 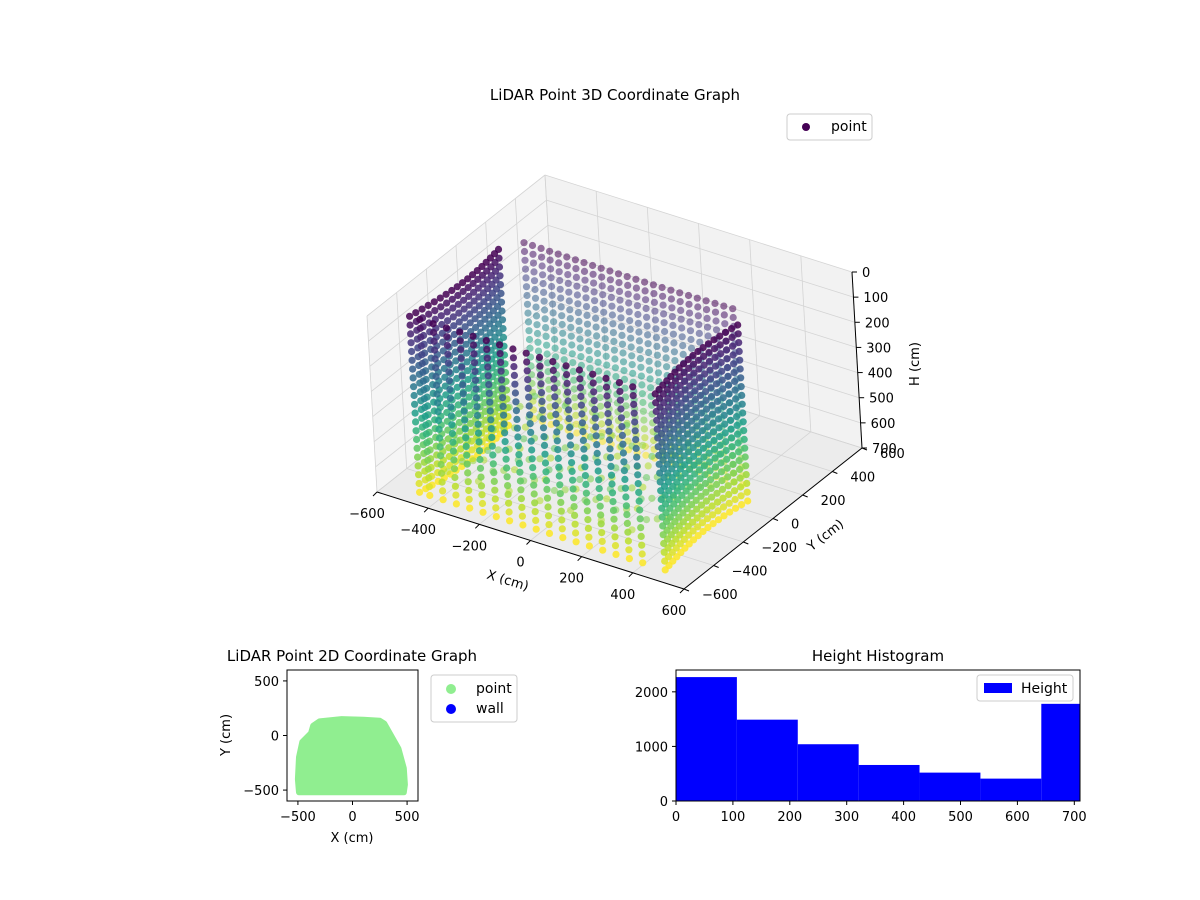 What do you see at coordinates (651, 747) in the screenshot?
I see `hist-y-tick-label: 1000` at bounding box center [651, 747].